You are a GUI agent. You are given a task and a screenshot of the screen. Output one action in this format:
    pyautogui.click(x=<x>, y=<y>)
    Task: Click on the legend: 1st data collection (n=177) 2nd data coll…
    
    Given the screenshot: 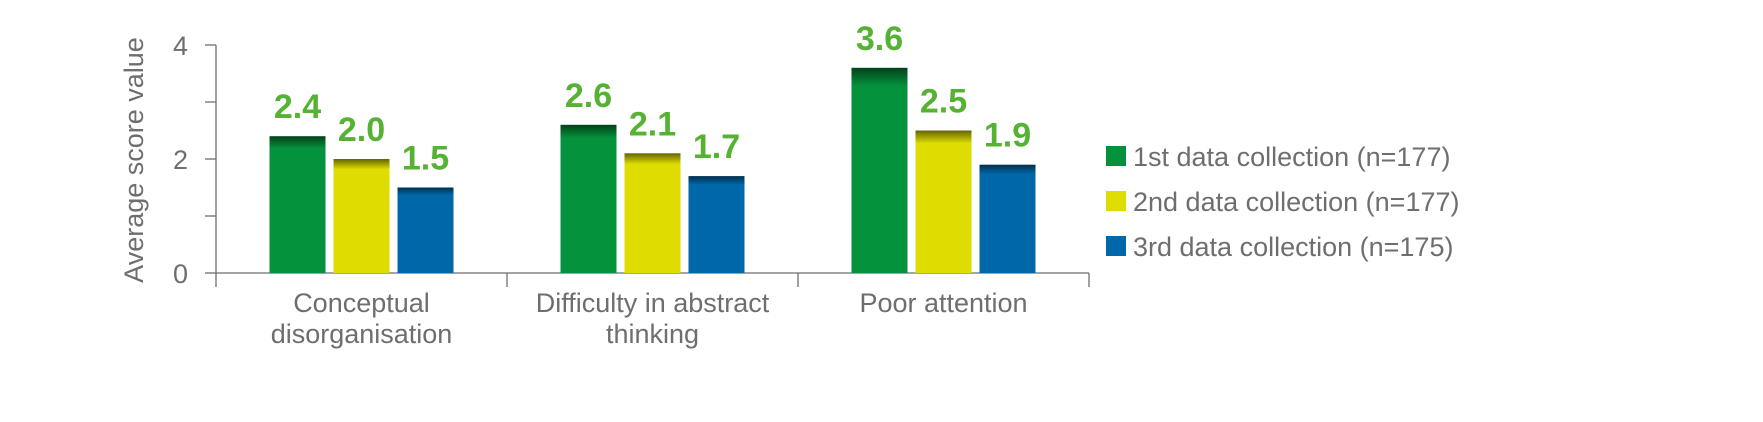 What is the action you would take?
    pyautogui.click(x=1282, y=202)
    